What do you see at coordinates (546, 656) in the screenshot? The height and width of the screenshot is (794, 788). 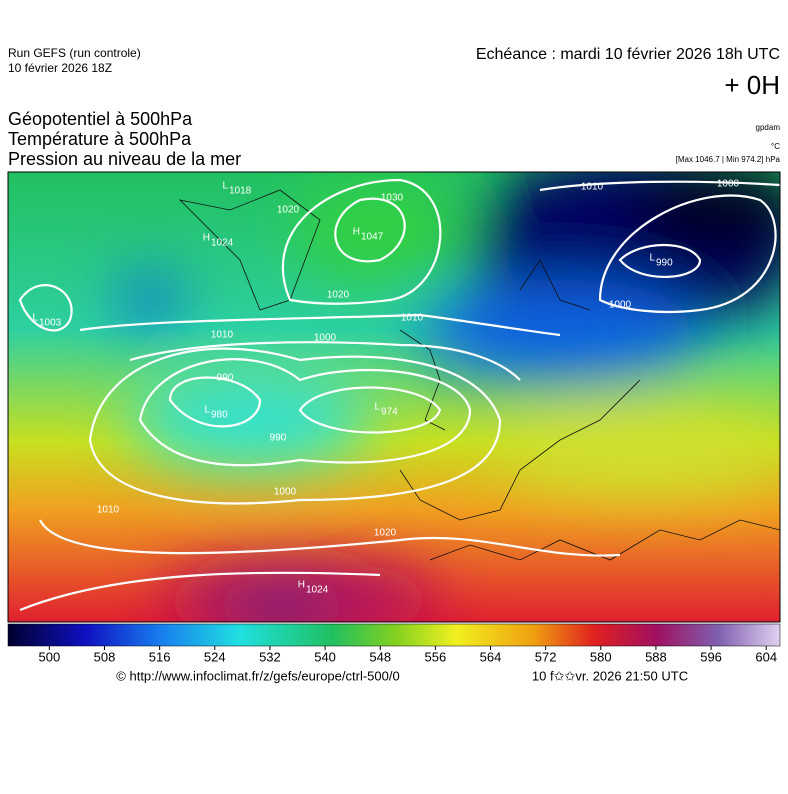 I see `colorbar-tick-label: 572` at bounding box center [546, 656].